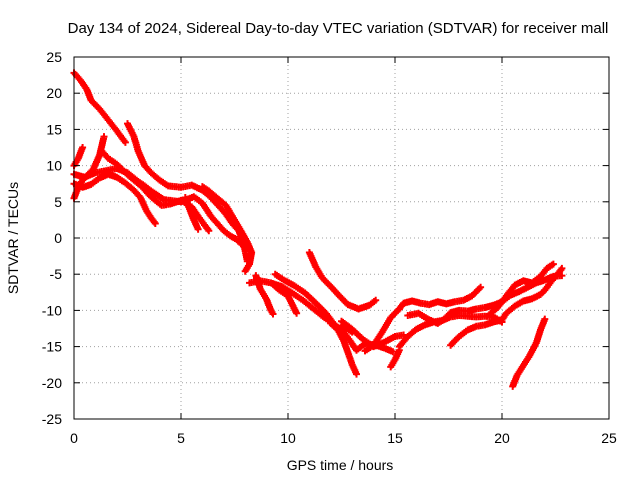  I want to click on y-tick-label: -5, so click(56, 274).